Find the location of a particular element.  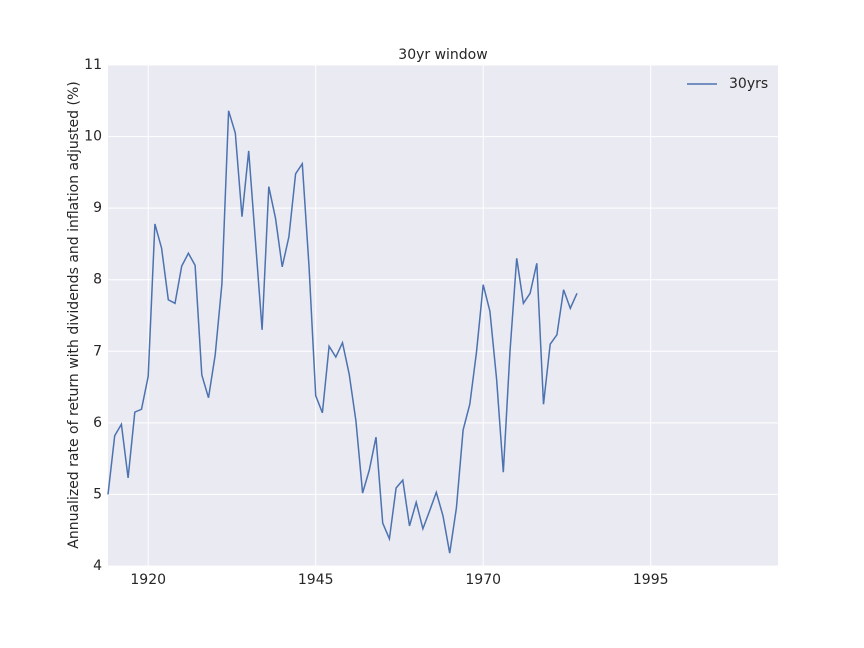

x-tick-label: 1970 is located at coordinates (483, 580).